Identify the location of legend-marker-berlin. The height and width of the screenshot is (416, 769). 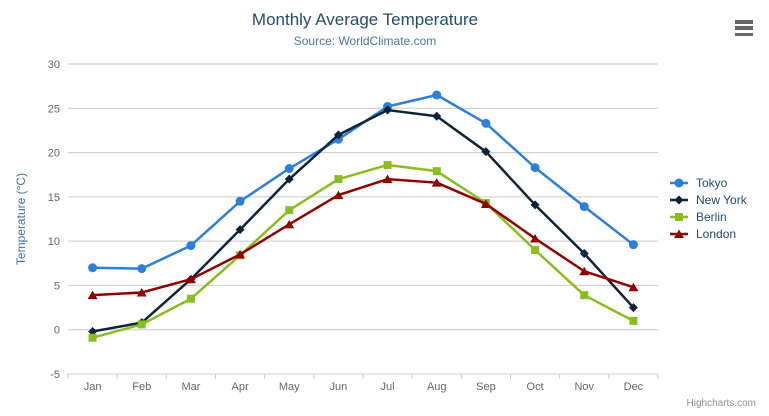
(679, 216).